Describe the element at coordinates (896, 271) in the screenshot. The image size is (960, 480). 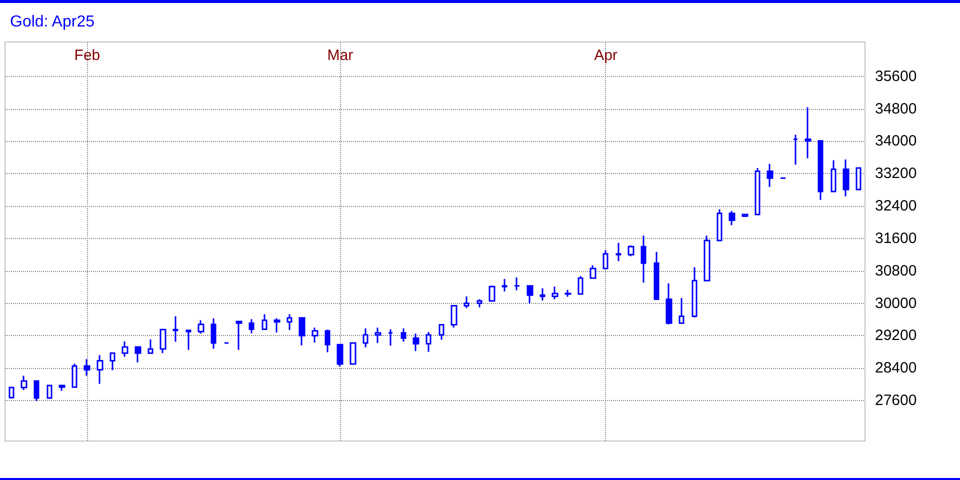
I see `y-tick-label: 30800` at that location.